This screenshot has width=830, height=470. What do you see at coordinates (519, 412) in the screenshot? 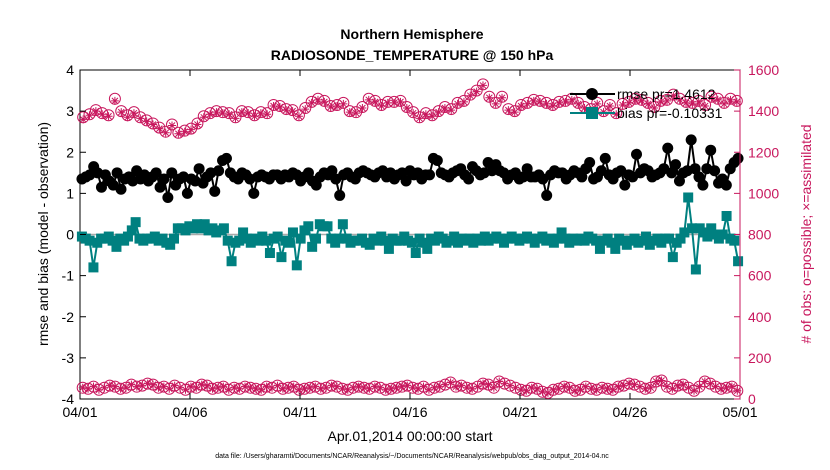
I see `x-tick-label: 04/21` at bounding box center [519, 412].